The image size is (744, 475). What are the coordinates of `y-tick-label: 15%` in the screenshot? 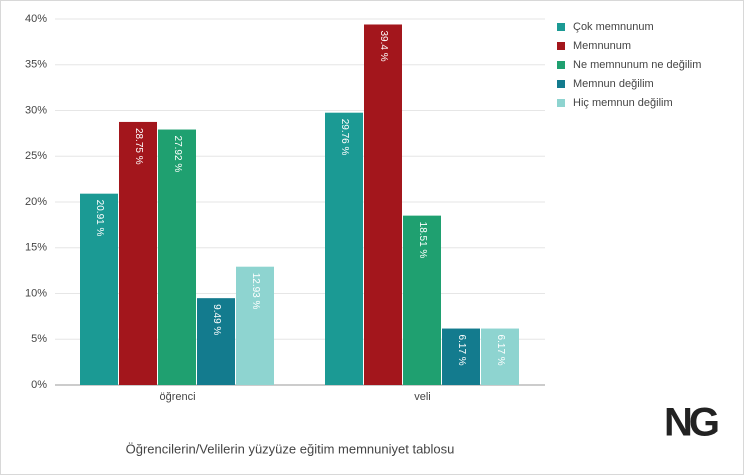 It's located at (36, 248).